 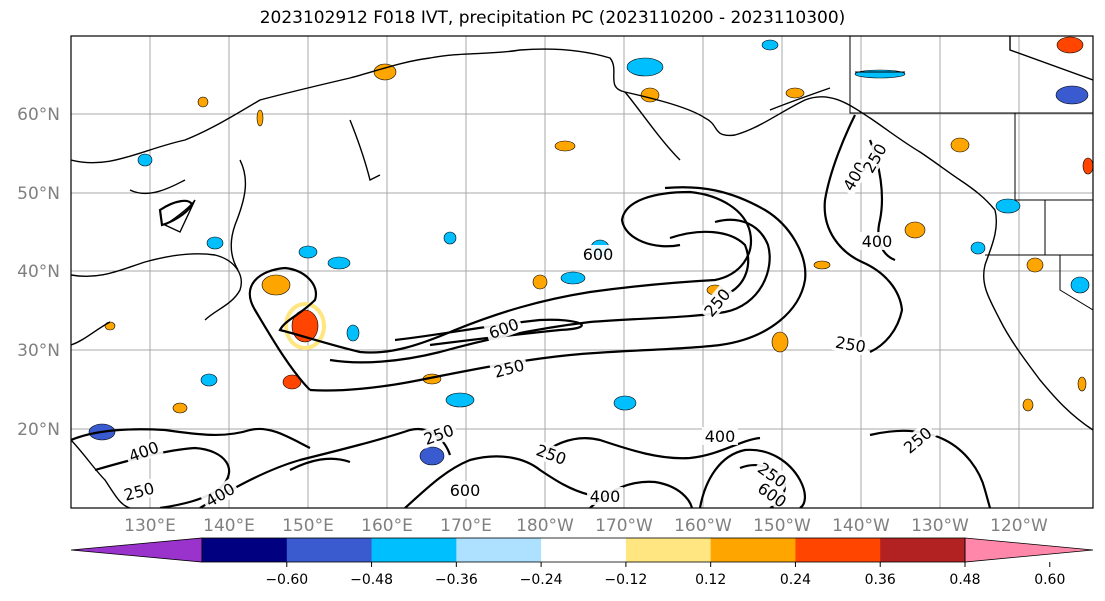 What do you see at coordinates (782, 526) in the screenshot?
I see `lon-label: 150°W` at bounding box center [782, 526].